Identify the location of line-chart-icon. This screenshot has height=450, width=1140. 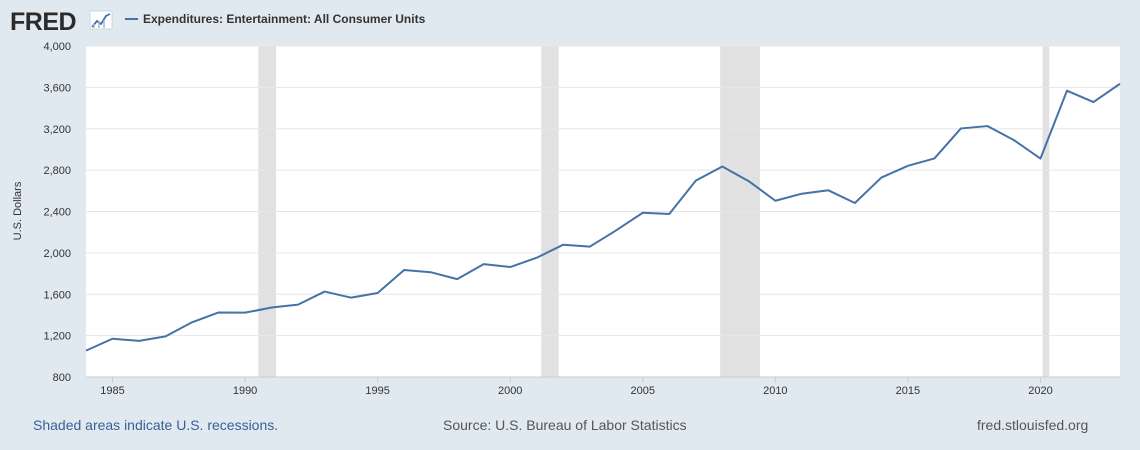
(101, 20).